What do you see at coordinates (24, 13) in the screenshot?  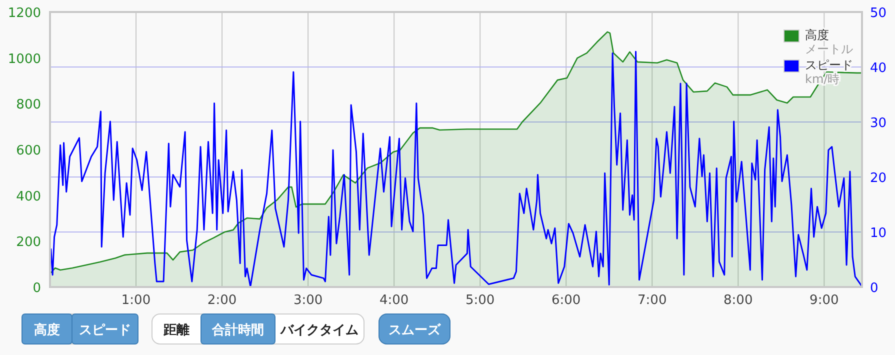 I see `y-tick-label: 1200` at bounding box center [24, 13].